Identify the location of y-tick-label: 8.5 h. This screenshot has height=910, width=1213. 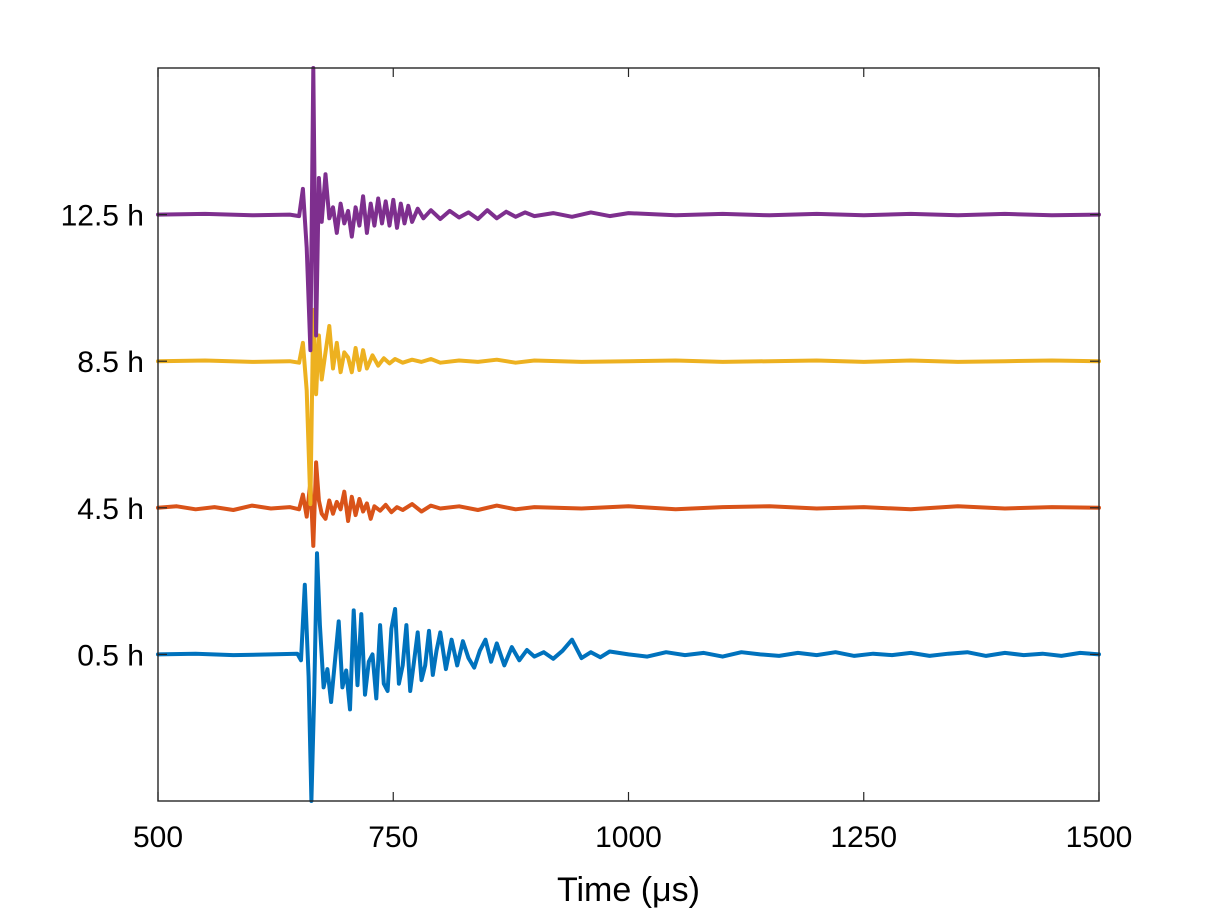
(110, 362).